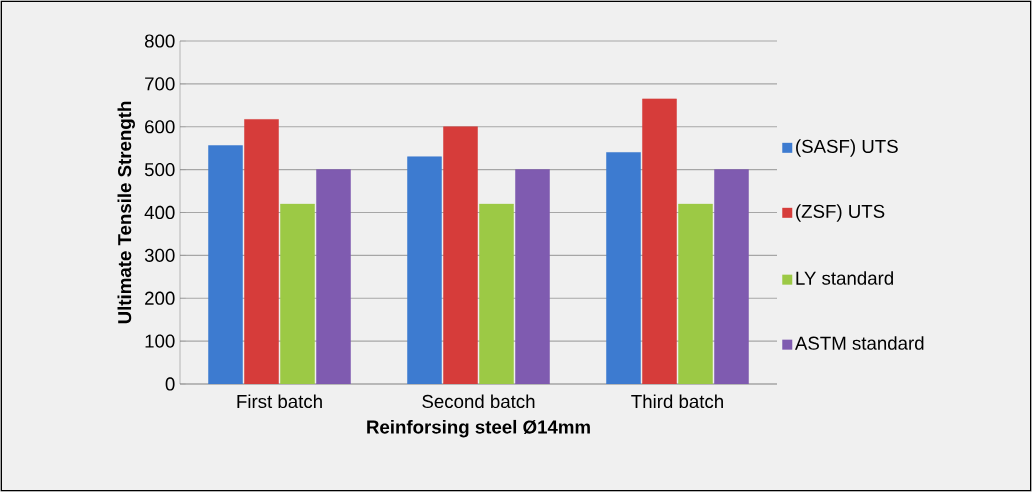  Describe the element at coordinates (126, 212) in the screenshot. I see `y-axis-title: Ultimate Tensile Strength` at that location.